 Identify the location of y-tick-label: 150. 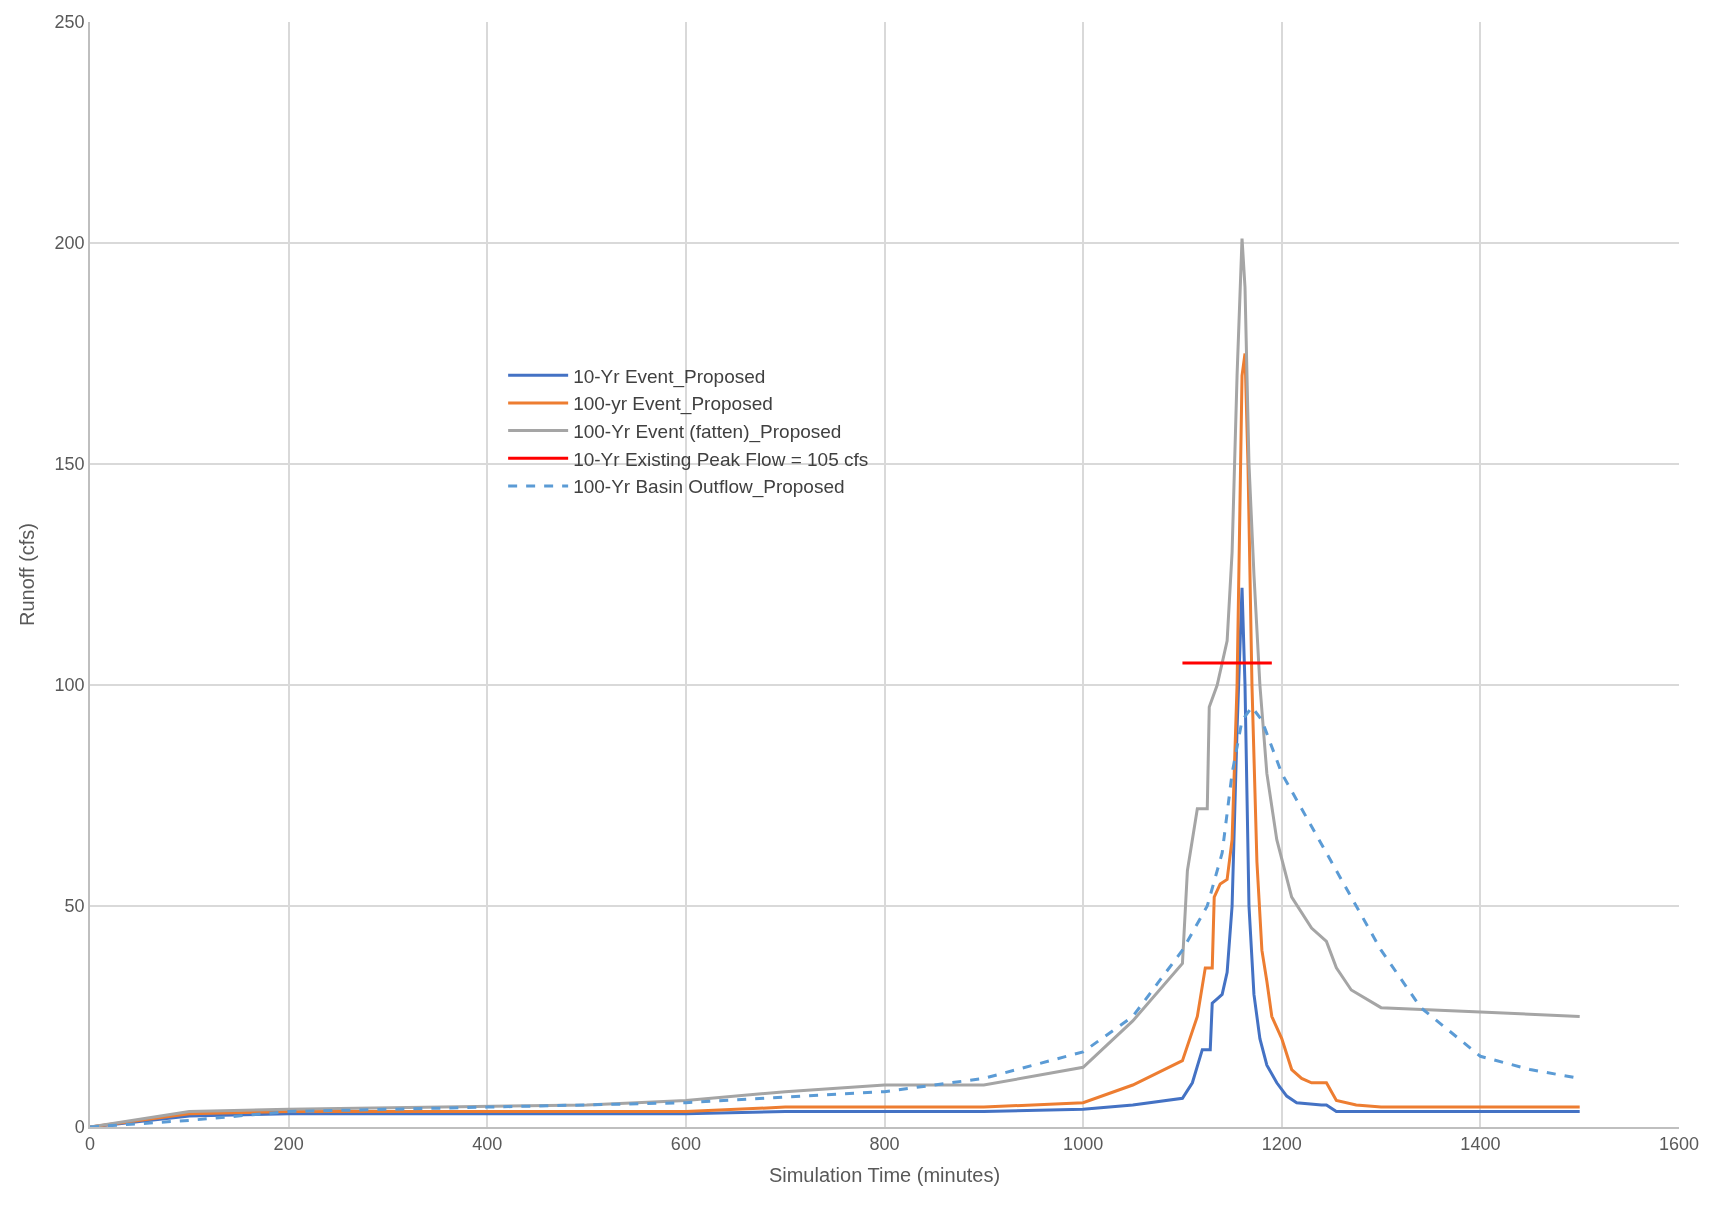
(69, 464).